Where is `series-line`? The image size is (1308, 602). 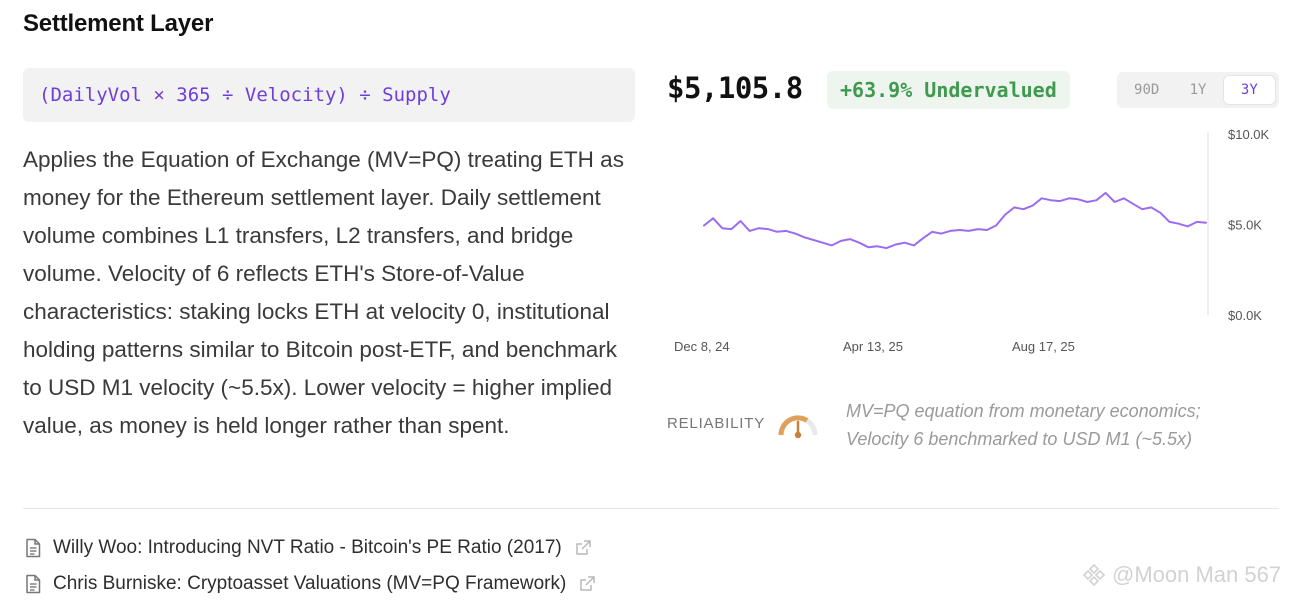 series-line is located at coordinates (955, 220).